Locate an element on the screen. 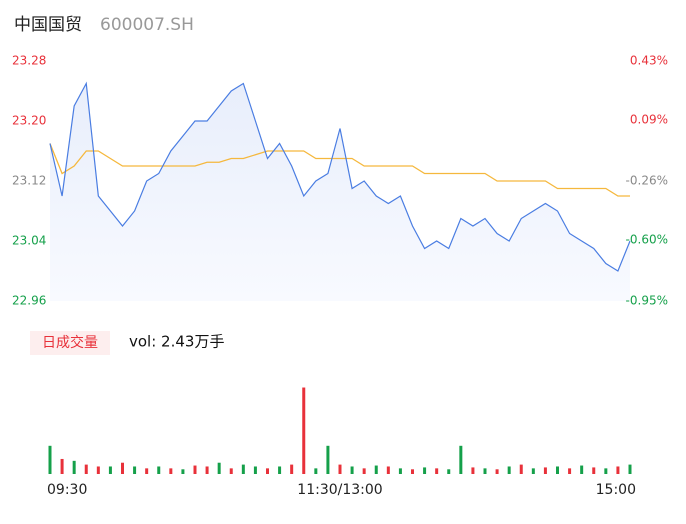 Image resolution: width=686 pixels, height=524 pixels. y2-tick-label: -0.26% is located at coordinates (647, 181).